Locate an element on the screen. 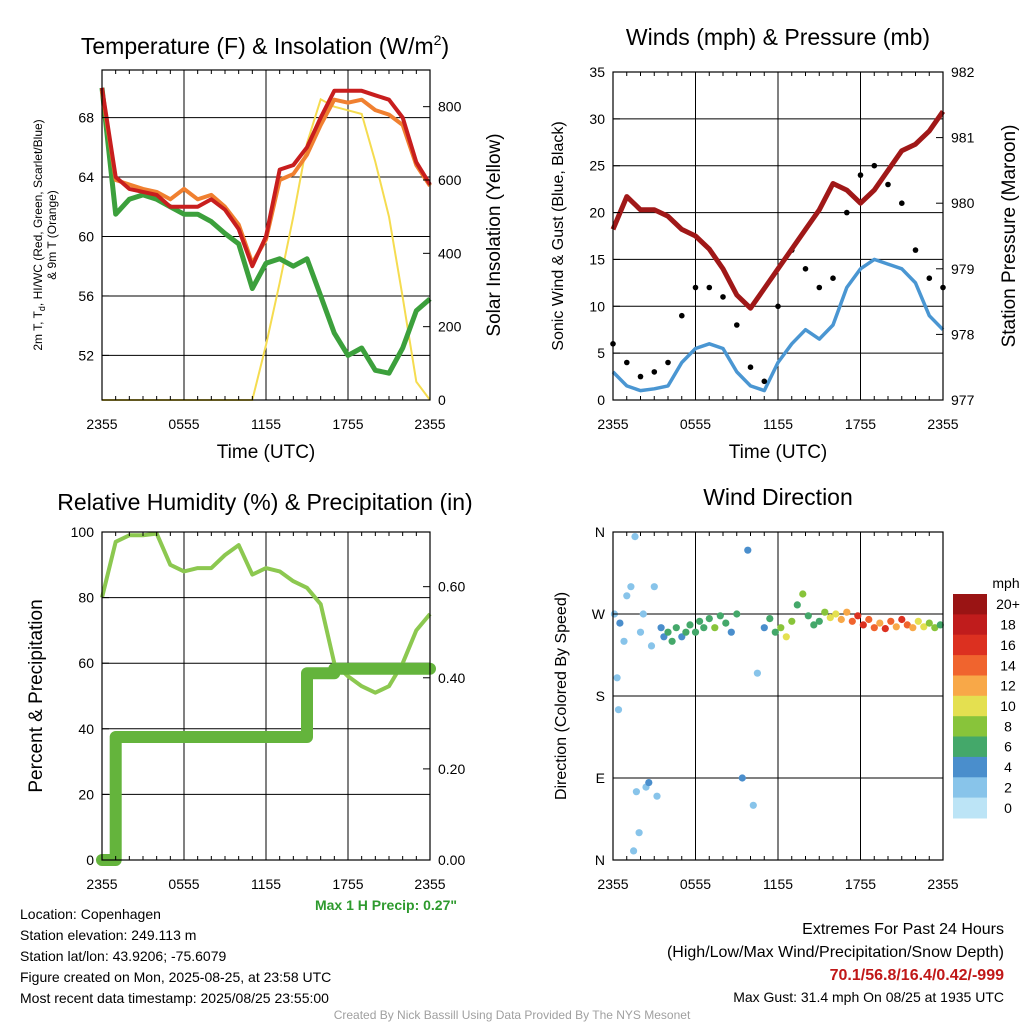 The width and height of the screenshot is (1024, 1024). speed-legend-title: mph is located at coordinates (1005, 583).